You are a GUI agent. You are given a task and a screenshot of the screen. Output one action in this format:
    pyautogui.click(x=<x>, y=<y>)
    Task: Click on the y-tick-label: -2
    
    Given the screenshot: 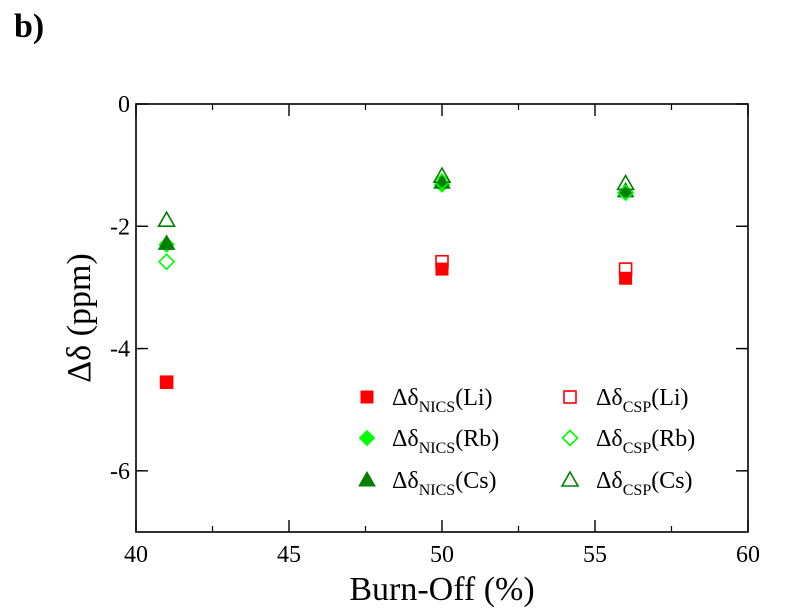 What is the action you would take?
    pyautogui.click(x=120, y=227)
    